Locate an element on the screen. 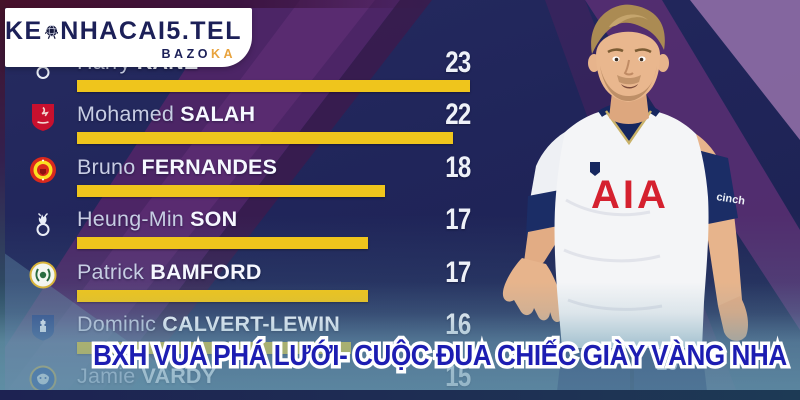  logo-badge: KE NHACAI5.TEL BAZOKA is located at coordinates (128, 37).